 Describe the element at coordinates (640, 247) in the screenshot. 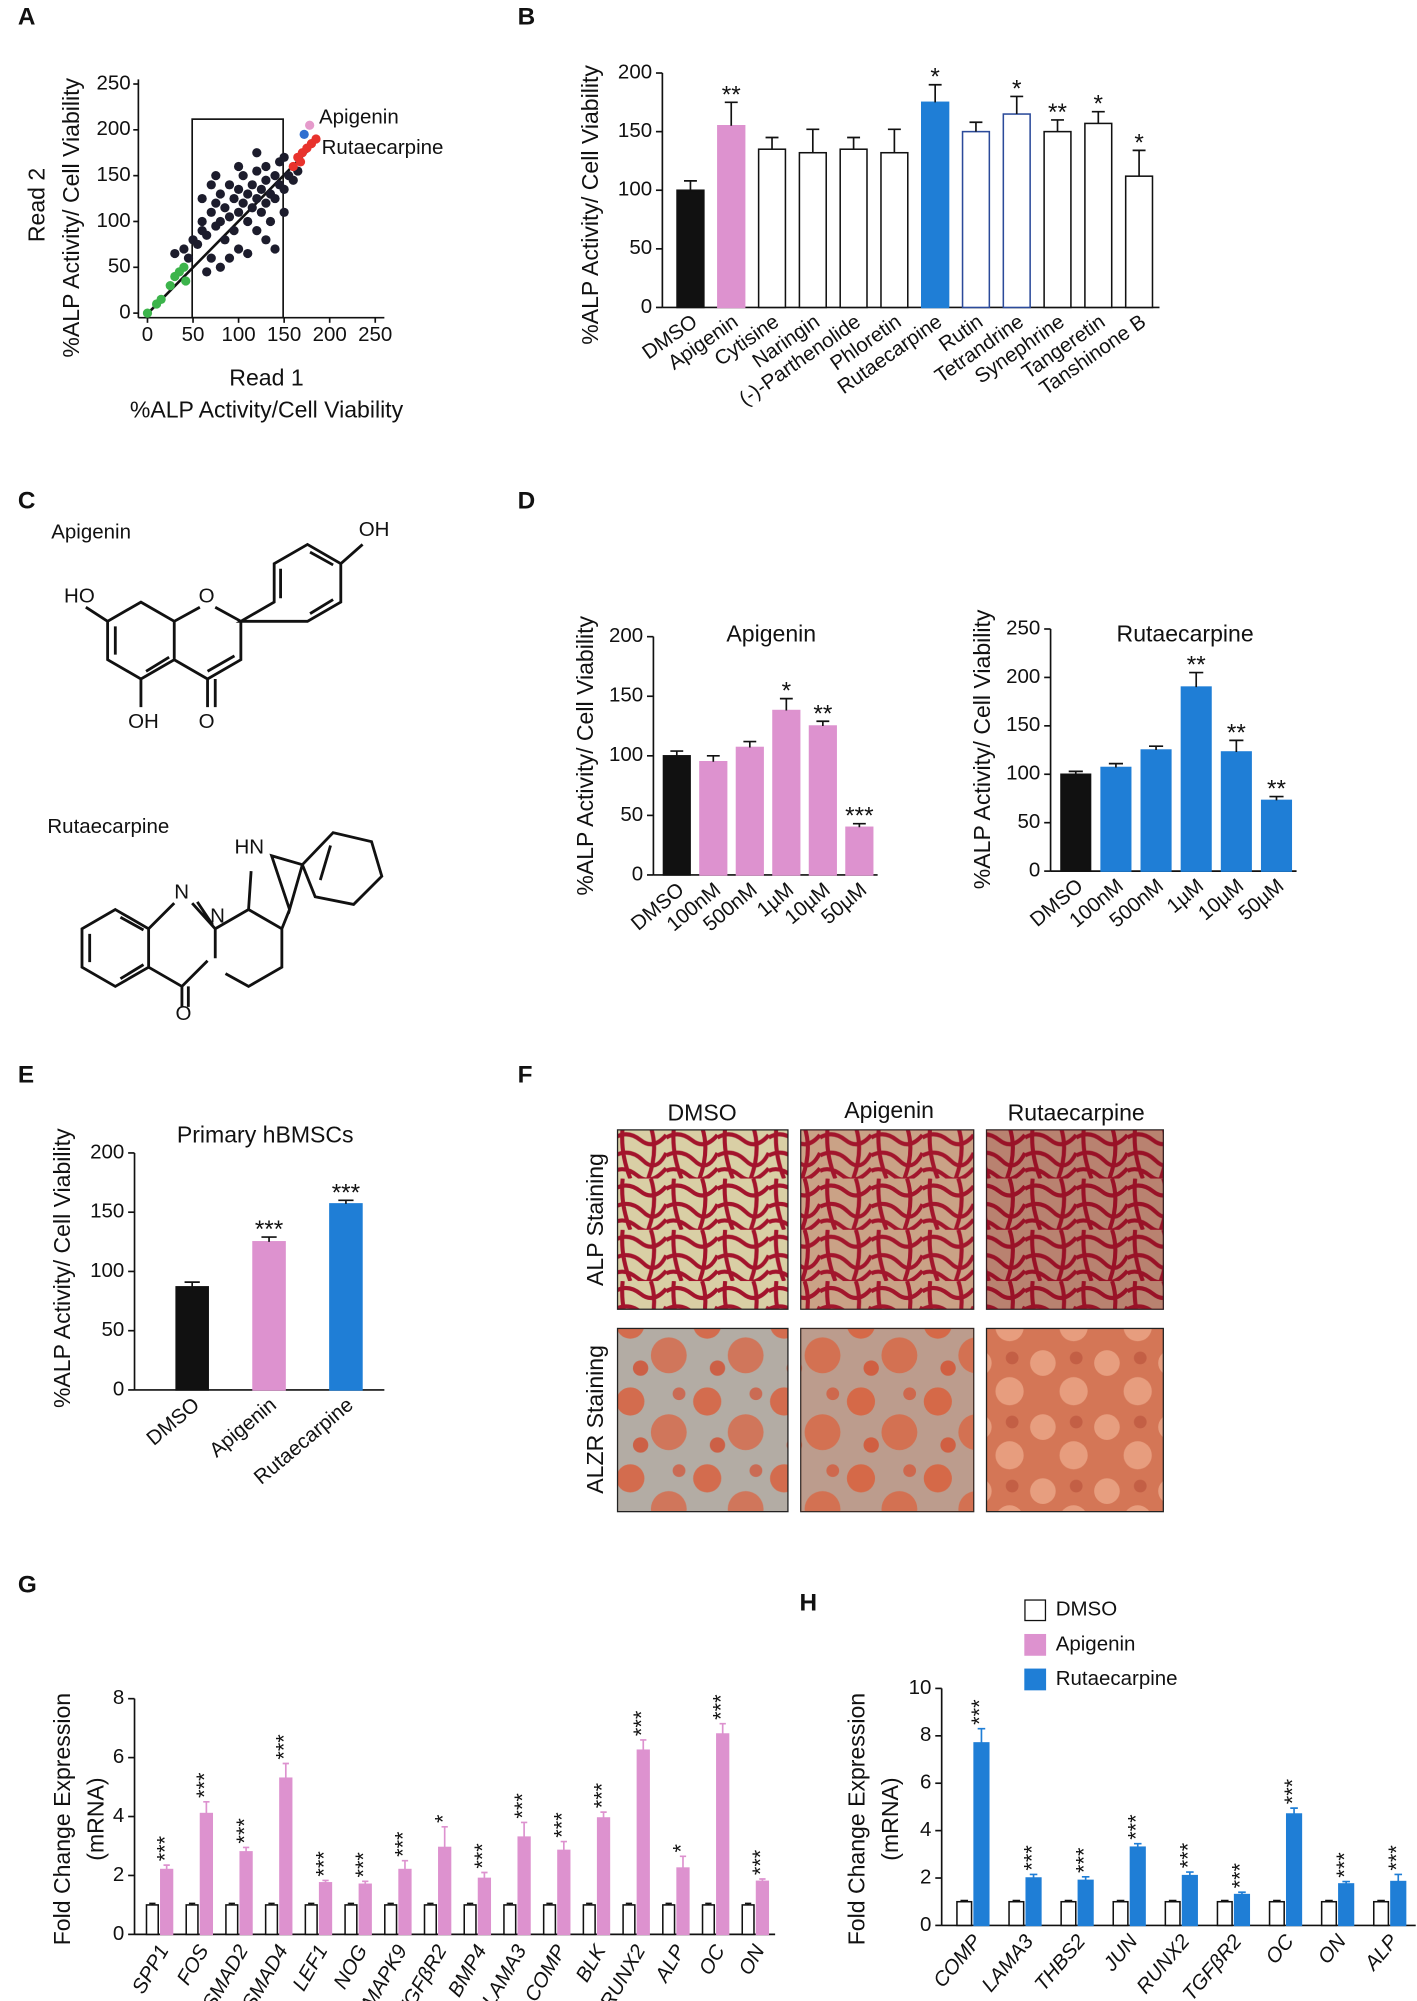

I see `y-tick-label: 50` at that location.